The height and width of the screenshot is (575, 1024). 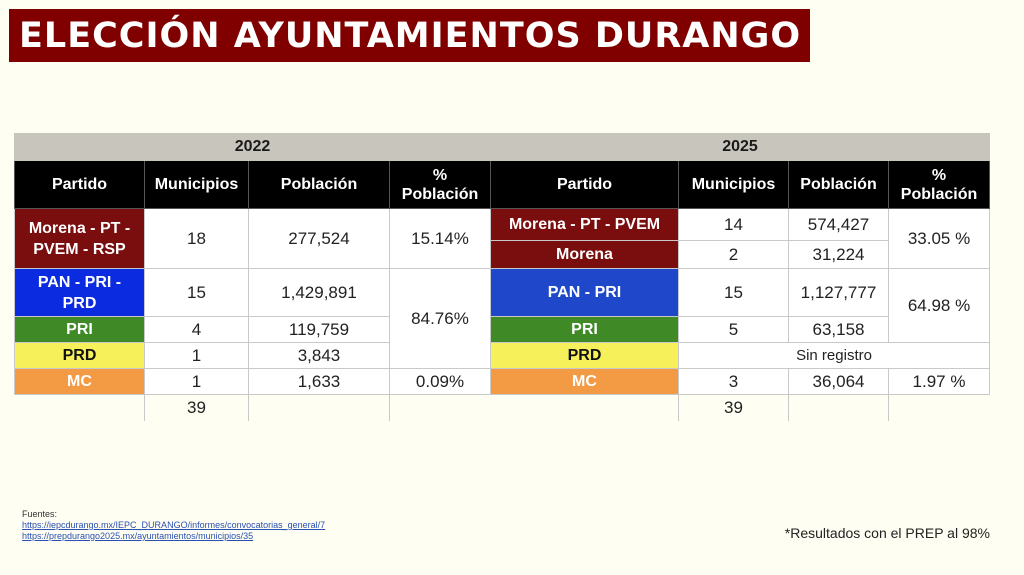 What do you see at coordinates (834, 355) in the screenshot?
I see `sin-registro-cell: Sin registro` at bounding box center [834, 355].